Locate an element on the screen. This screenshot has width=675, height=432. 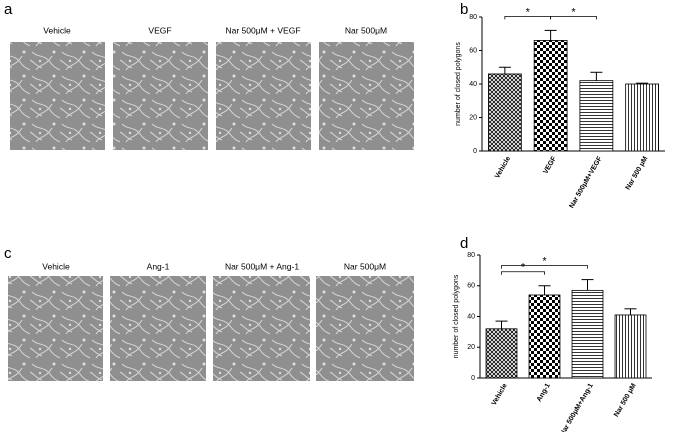
image-caption: Nar 500μM + VEGF is located at coordinates (262, 30).